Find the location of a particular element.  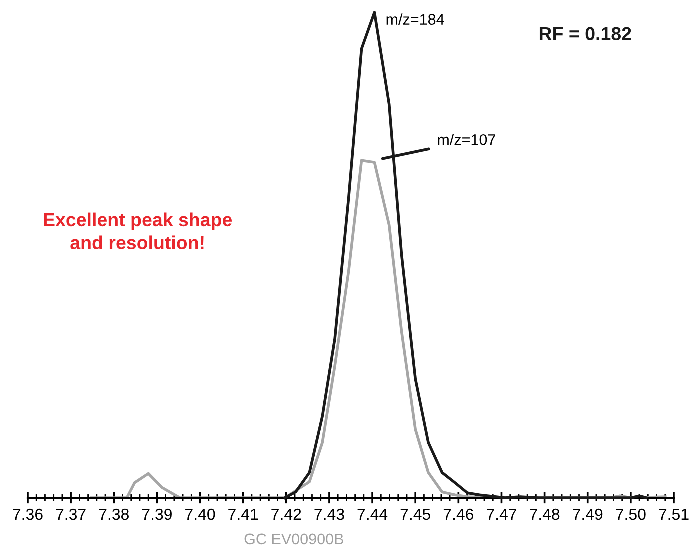

x-tick-label: 7.38 is located at coordinates (114, 514).